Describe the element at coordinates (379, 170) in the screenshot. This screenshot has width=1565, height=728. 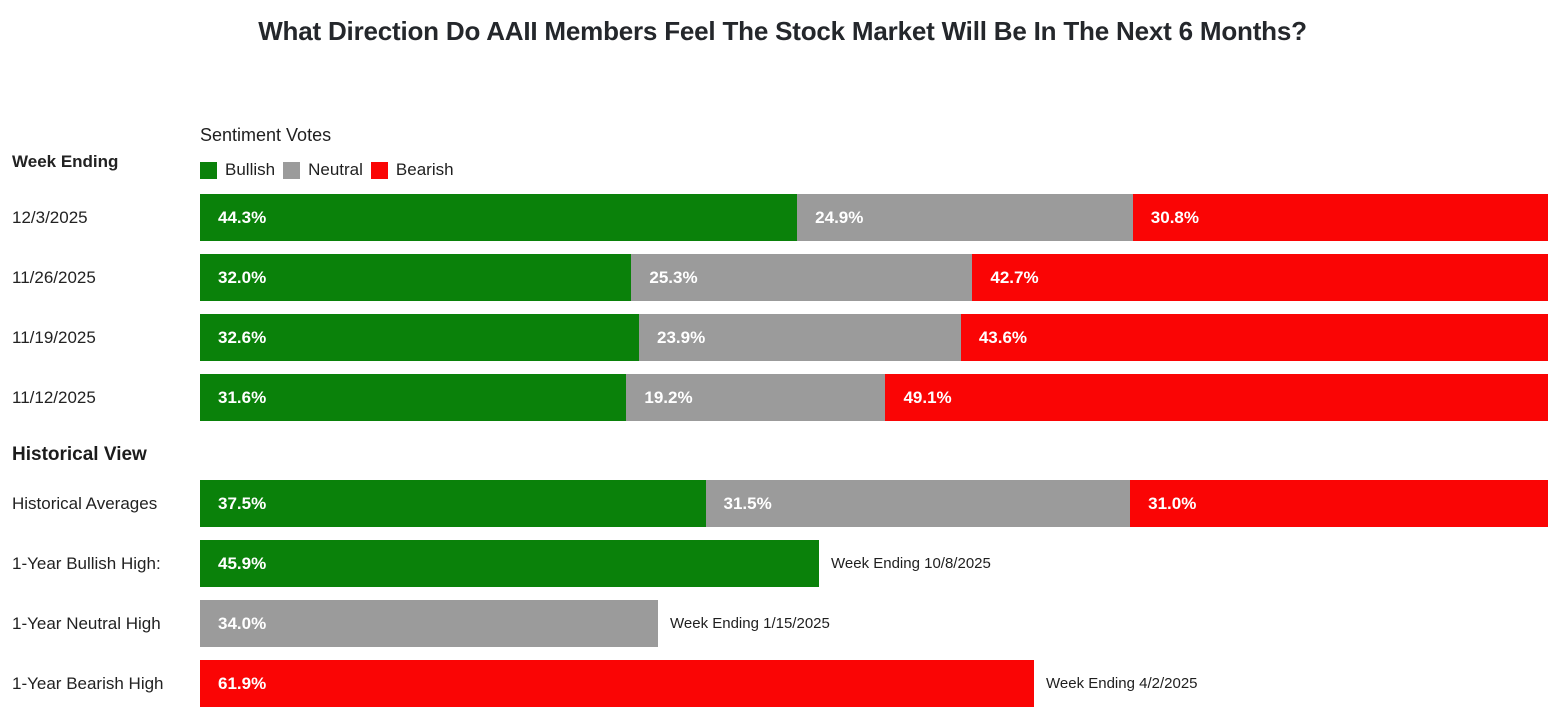
I see `legend-swatch-bearish-icon` at that location.